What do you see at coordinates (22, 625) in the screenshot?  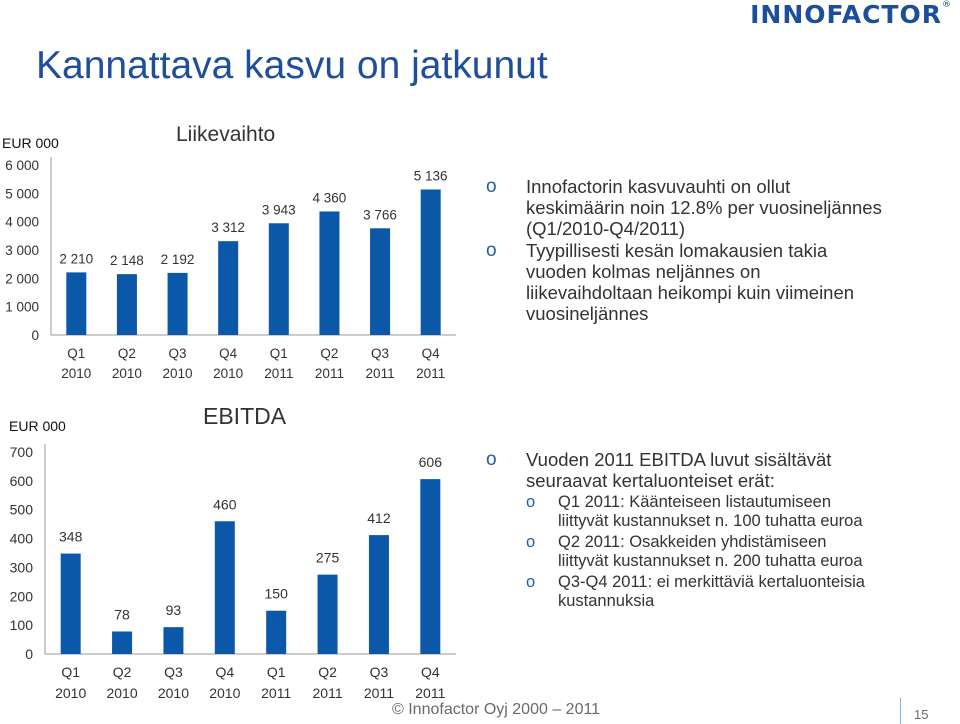 I see `y-tick-label: 100` at bounding box center [22, 625].